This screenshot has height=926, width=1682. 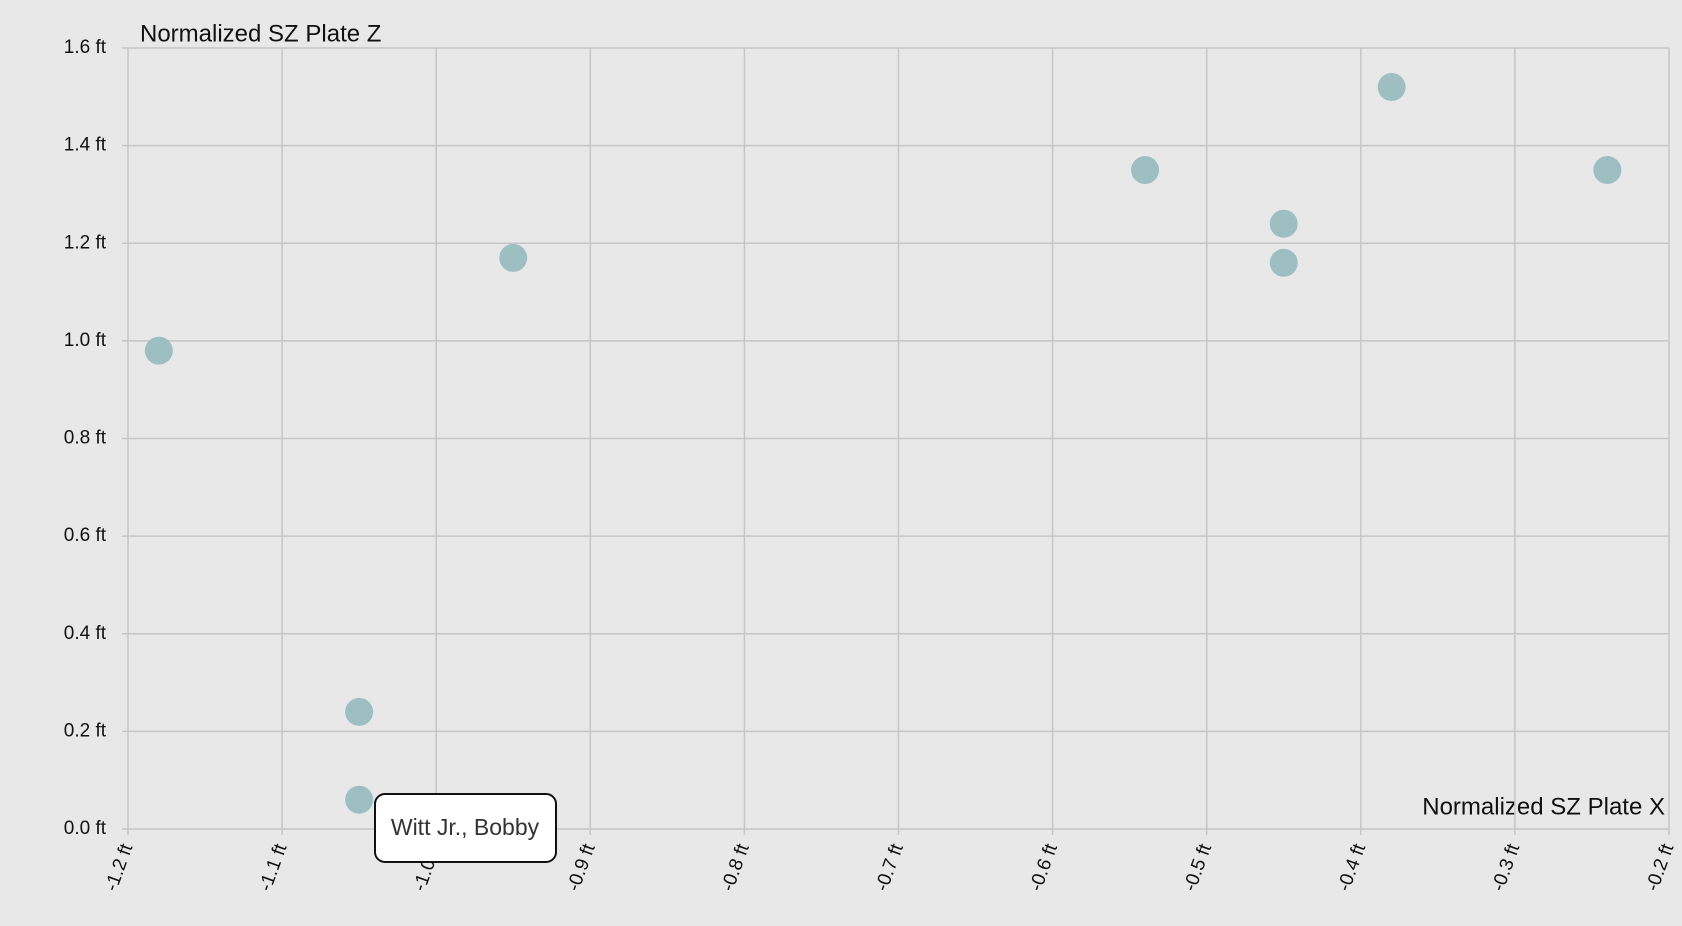 I want to click on x-tick-label: -0.5 ft, so click(x=1198, y=868).